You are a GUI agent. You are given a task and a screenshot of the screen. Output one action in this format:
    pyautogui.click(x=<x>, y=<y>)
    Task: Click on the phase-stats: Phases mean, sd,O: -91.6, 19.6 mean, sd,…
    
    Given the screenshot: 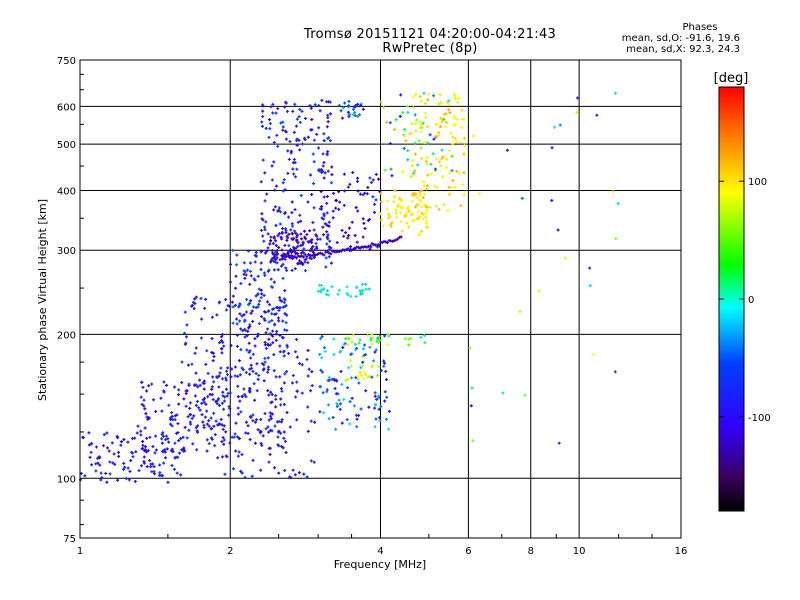 What is the action you would take?
    pyautogui.click(x=670, y=38)
    